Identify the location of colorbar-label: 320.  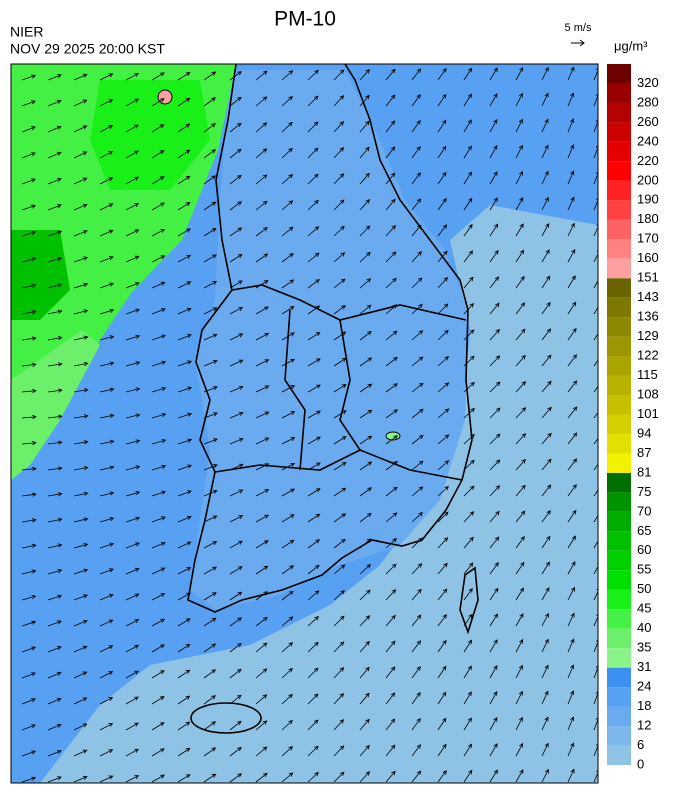
(648, 82).